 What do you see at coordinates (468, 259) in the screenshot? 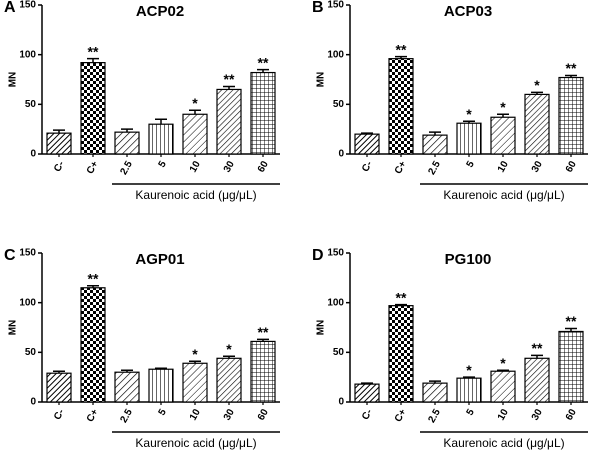
I see `panel-title: PG100` at bounding box center [468, 259].